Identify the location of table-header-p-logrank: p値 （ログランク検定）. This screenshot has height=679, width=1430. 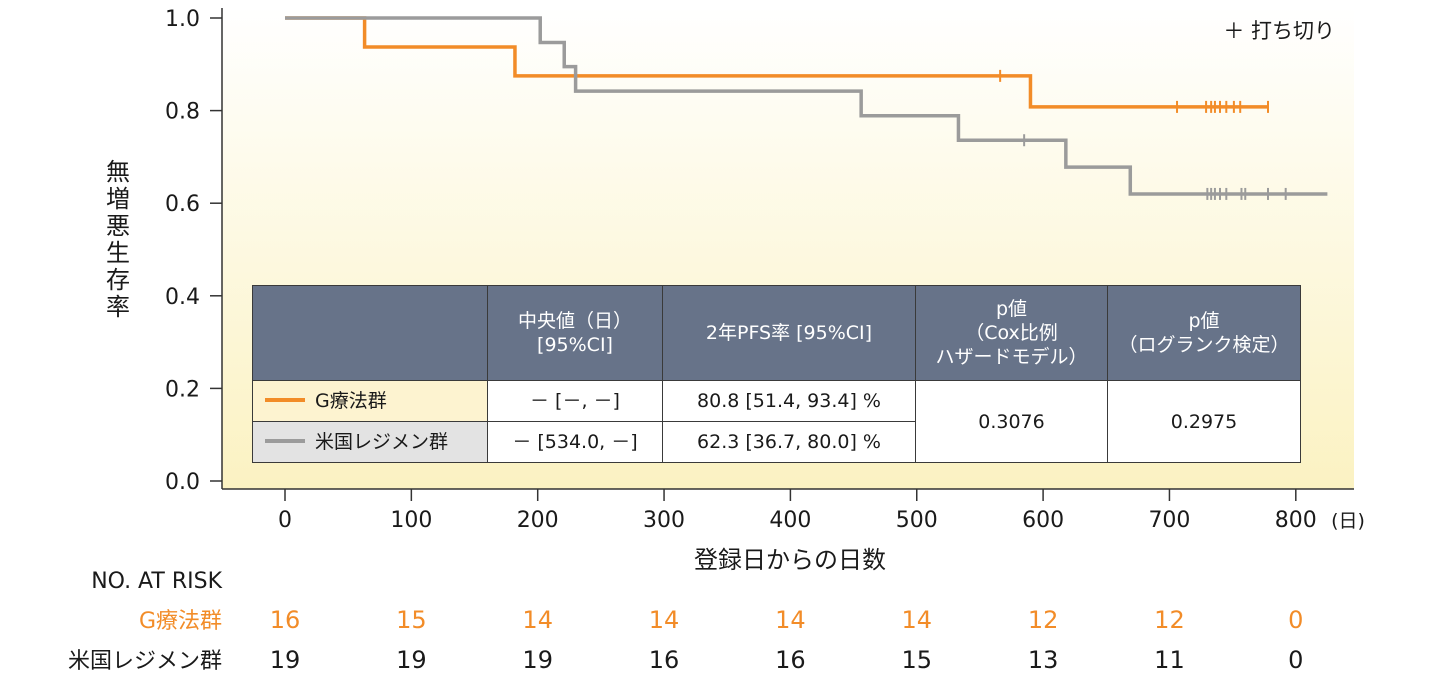
(1204, 333).